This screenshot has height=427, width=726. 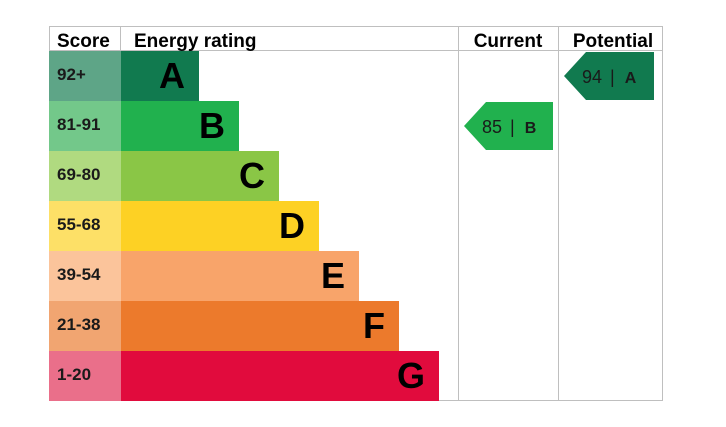 I want to click on score-range-e: 39-54, so click(x=79, y=274).